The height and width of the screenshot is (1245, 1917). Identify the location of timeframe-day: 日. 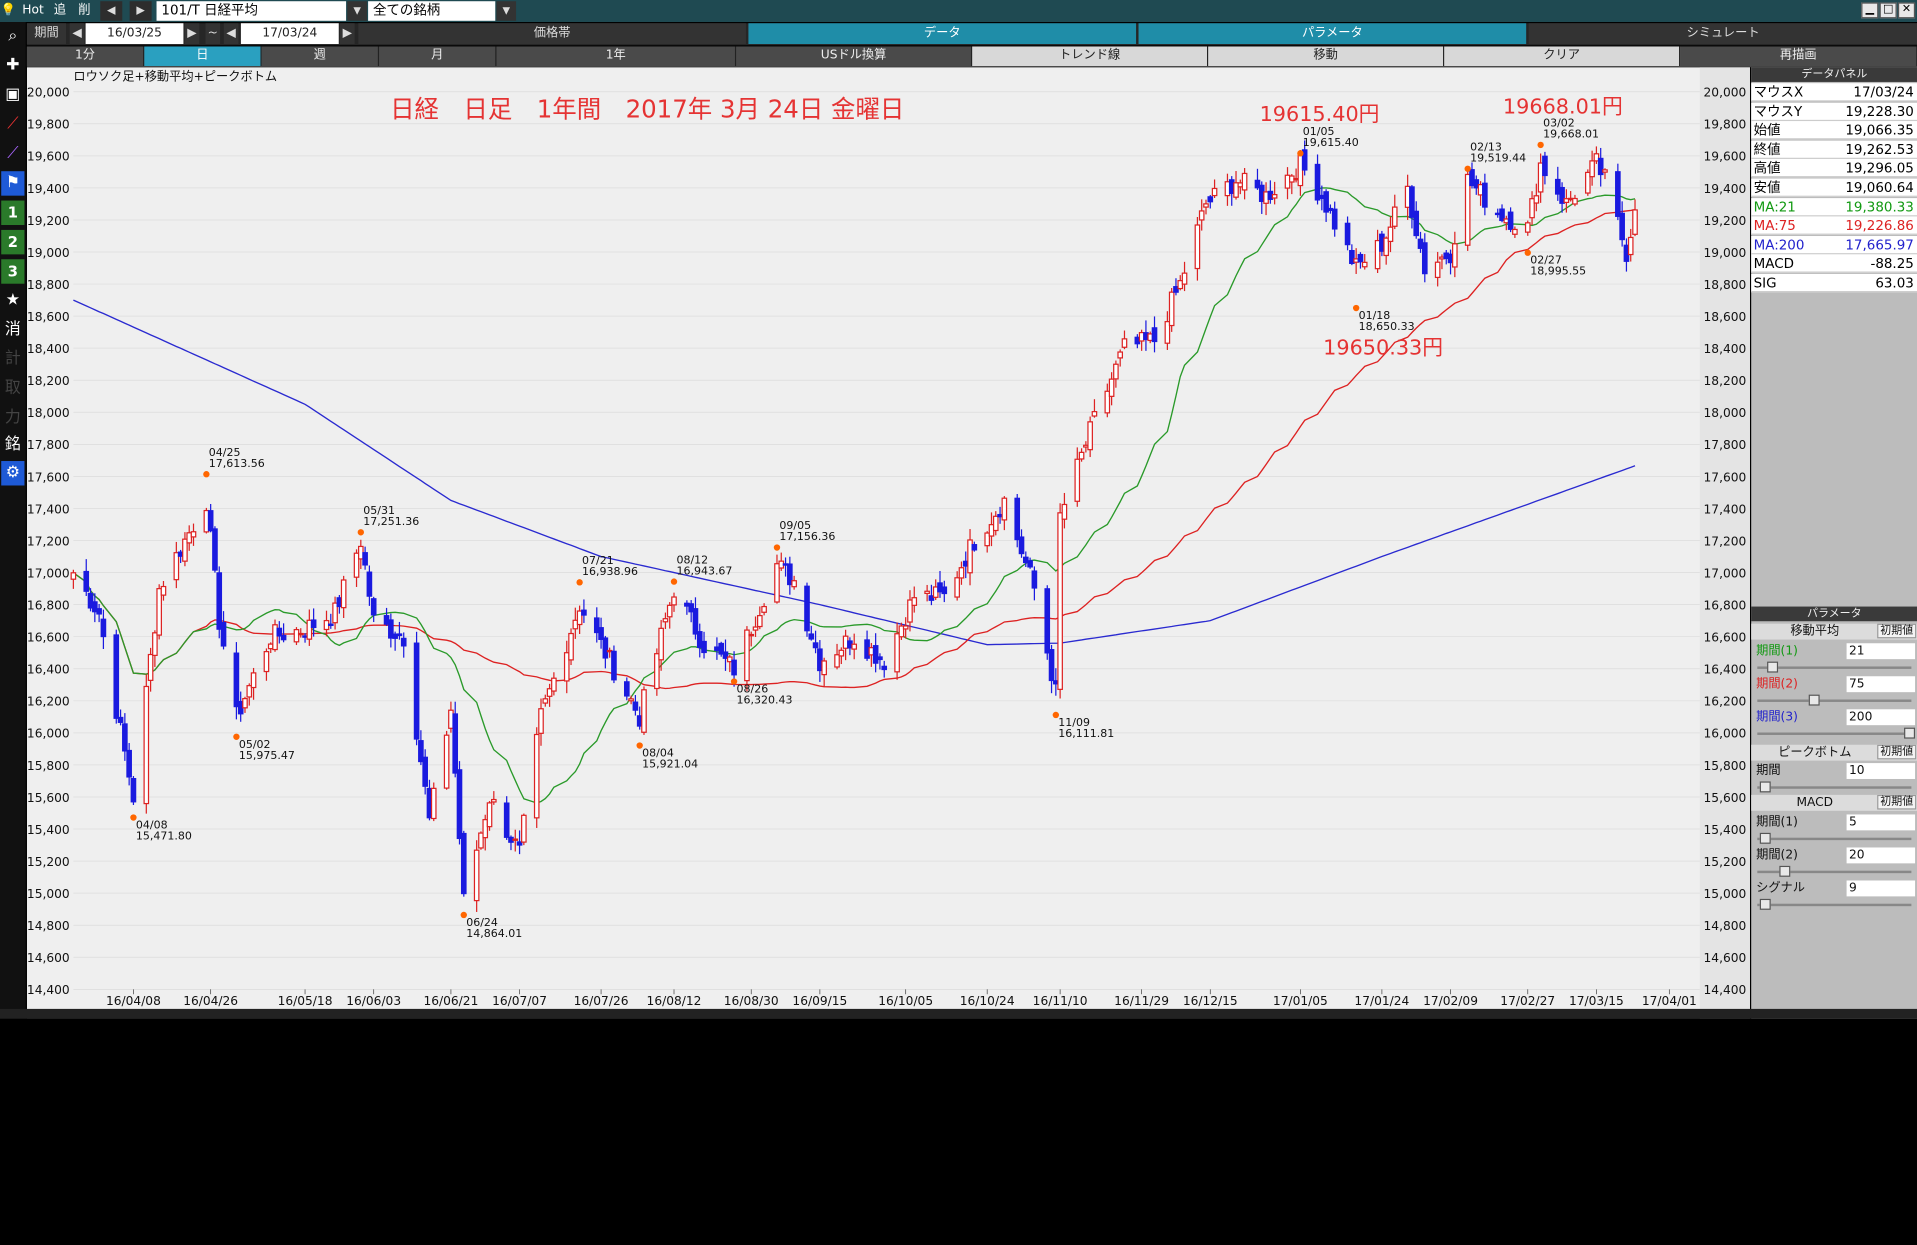
(203, 56).